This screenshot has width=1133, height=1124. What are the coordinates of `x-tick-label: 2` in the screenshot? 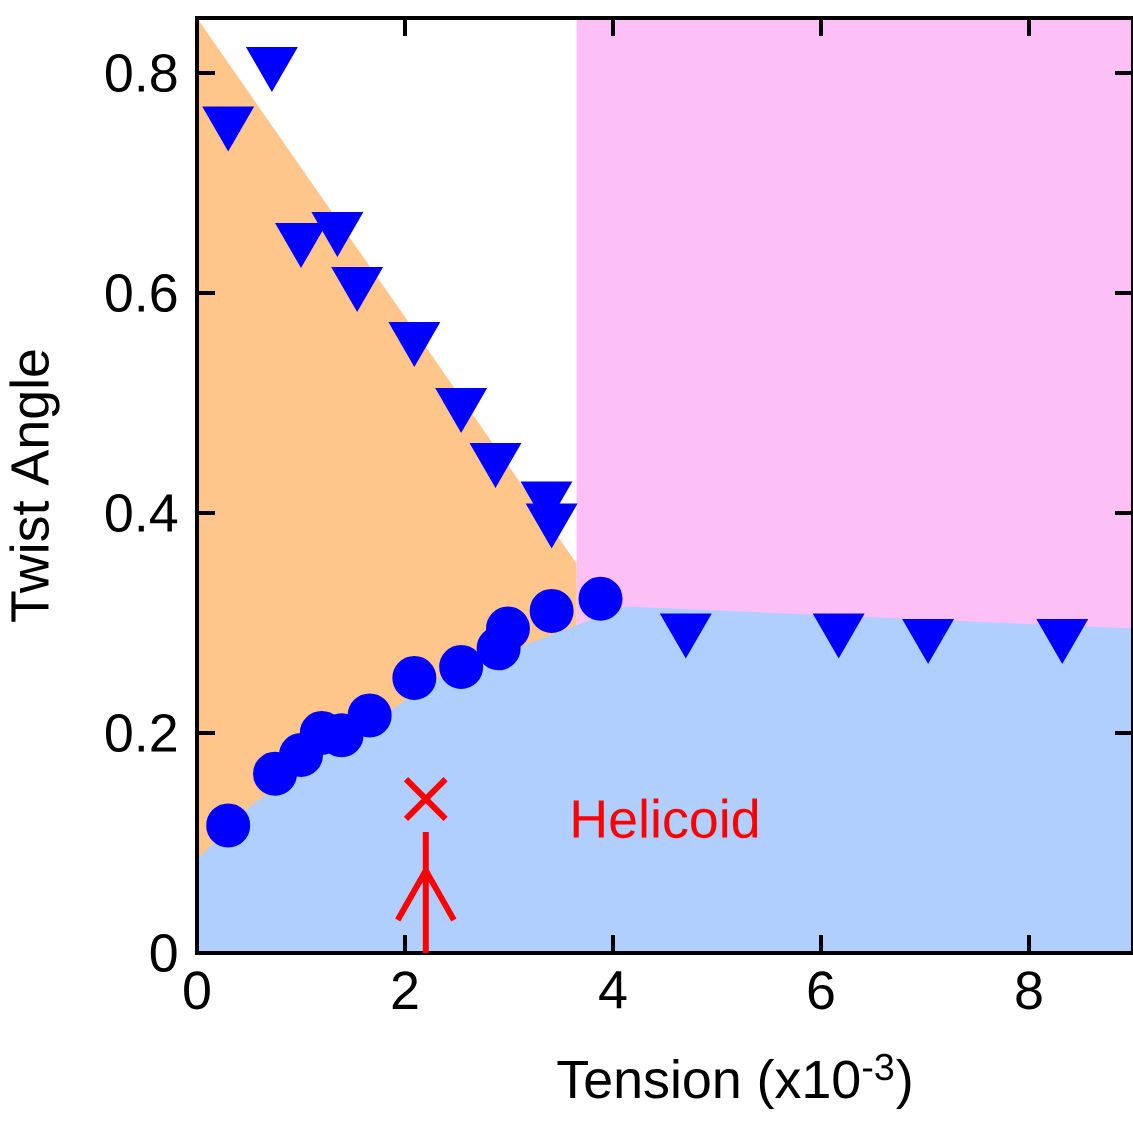 It's located at (405, 990).